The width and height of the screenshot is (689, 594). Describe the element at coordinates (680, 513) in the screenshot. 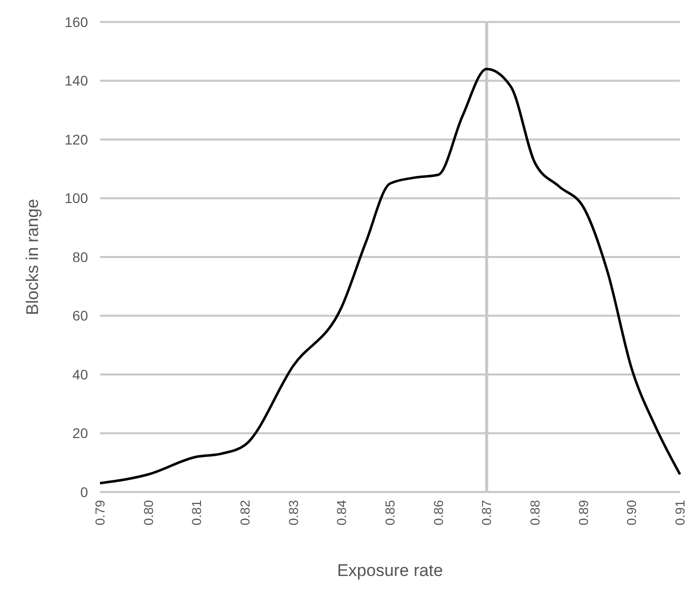

I see `x-tick-label: 0.91` at that location.